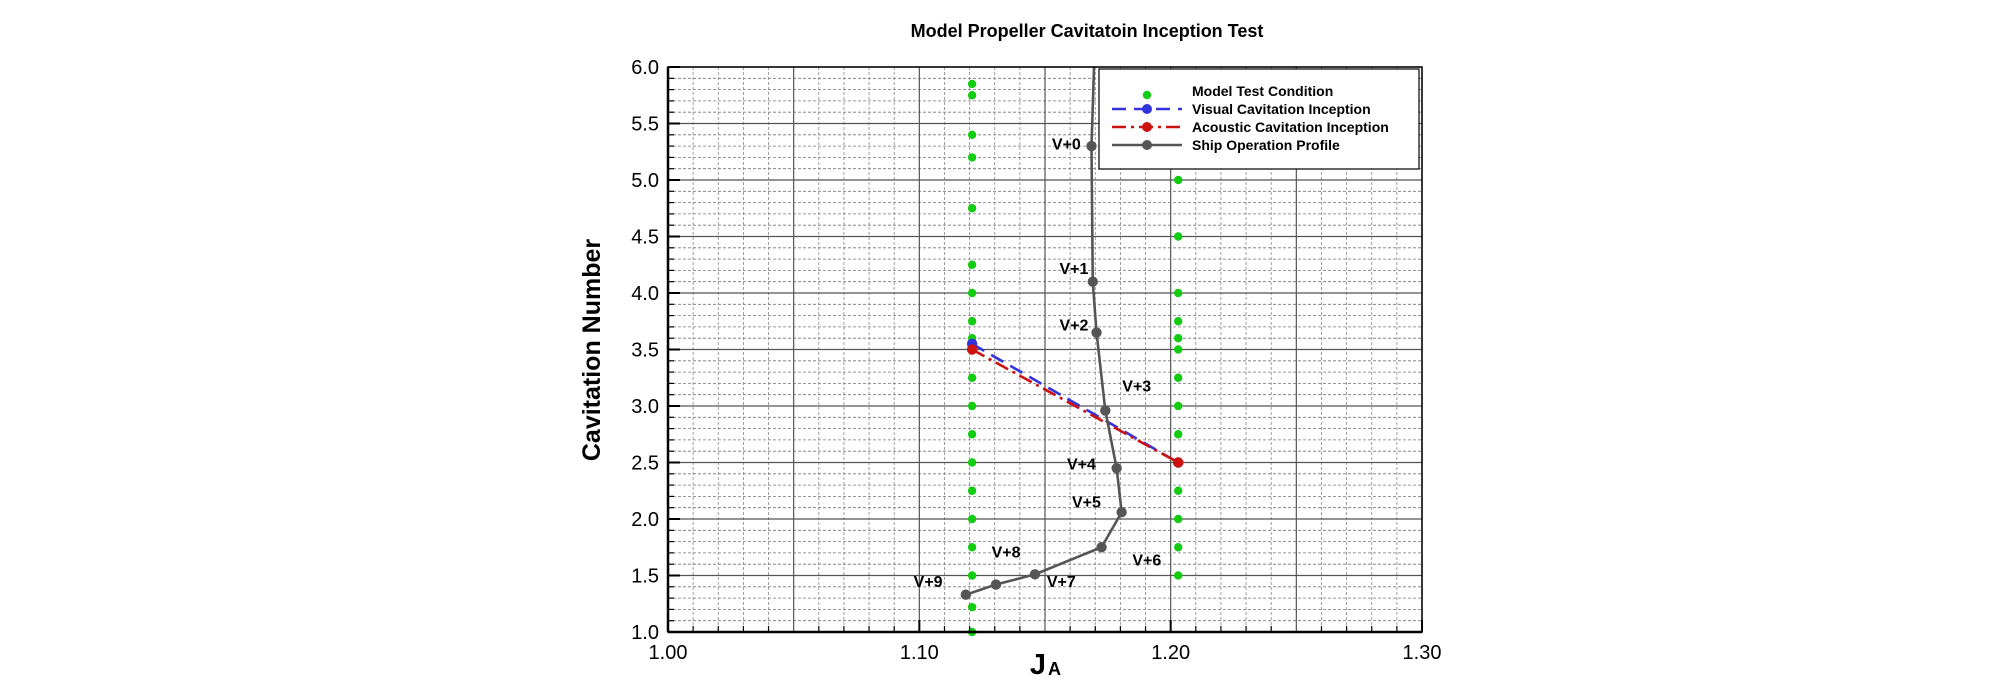 The height and width of the screenshot is (688, 2008). Describe the element at coordinates (1136, 386) in the screenshot. I see `point-label: V+3` at that location.